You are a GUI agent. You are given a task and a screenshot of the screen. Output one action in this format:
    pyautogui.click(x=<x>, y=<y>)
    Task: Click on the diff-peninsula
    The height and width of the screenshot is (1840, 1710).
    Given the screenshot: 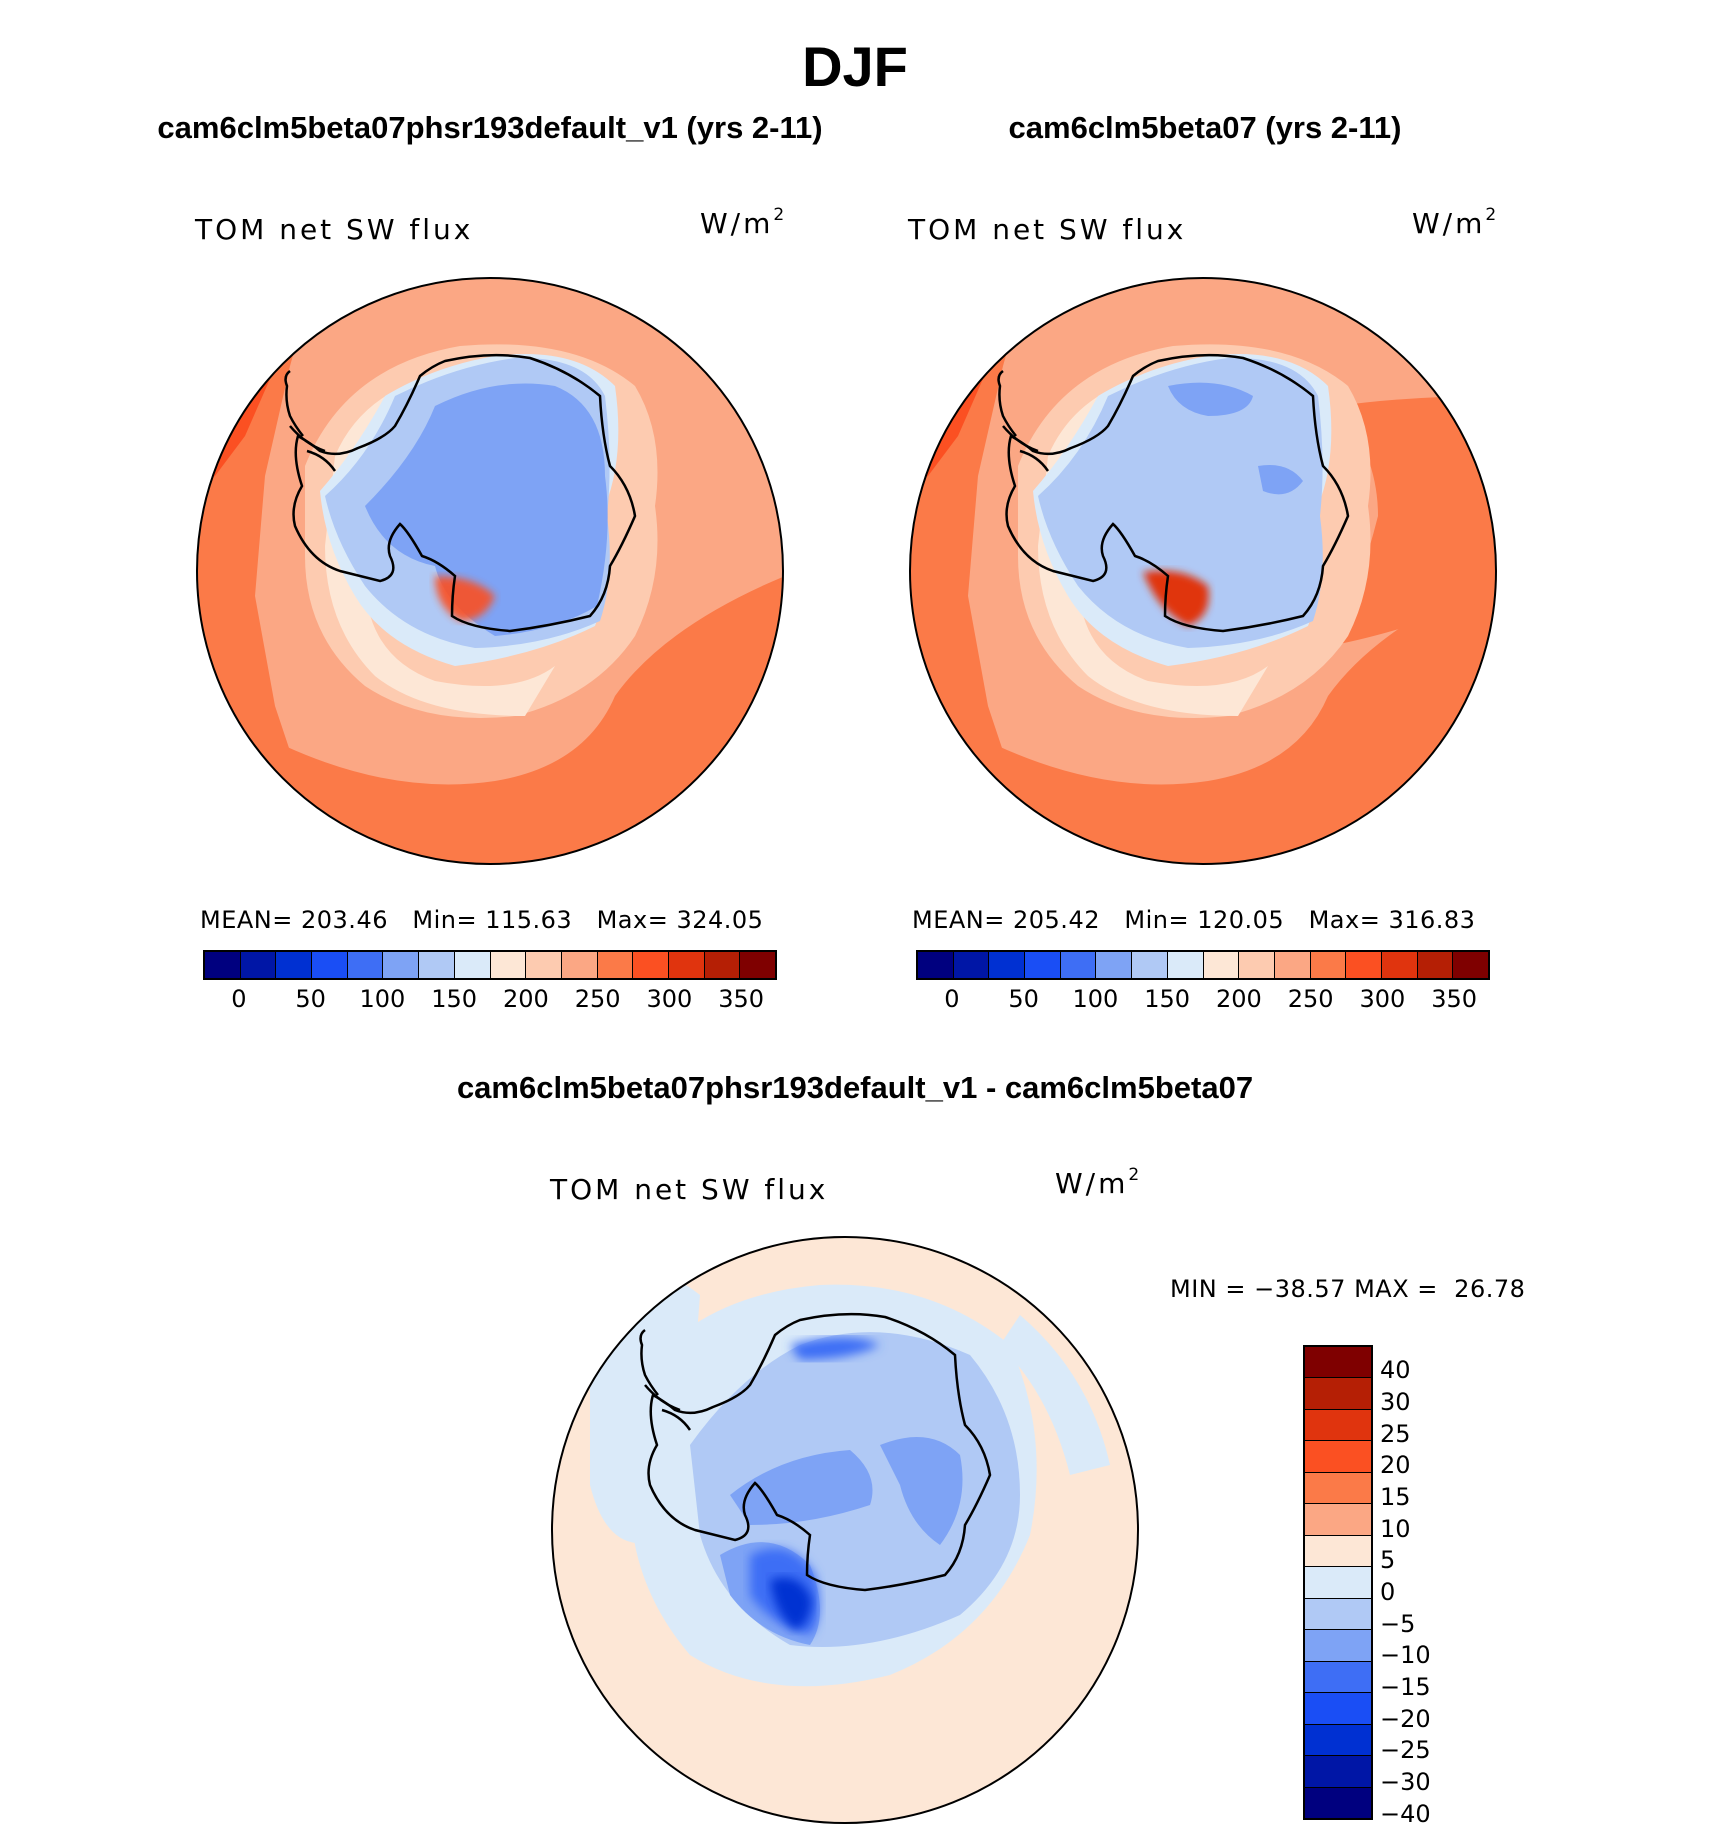 What is the action you would take?
    pyautogui.click(x=665, y=1379)
    